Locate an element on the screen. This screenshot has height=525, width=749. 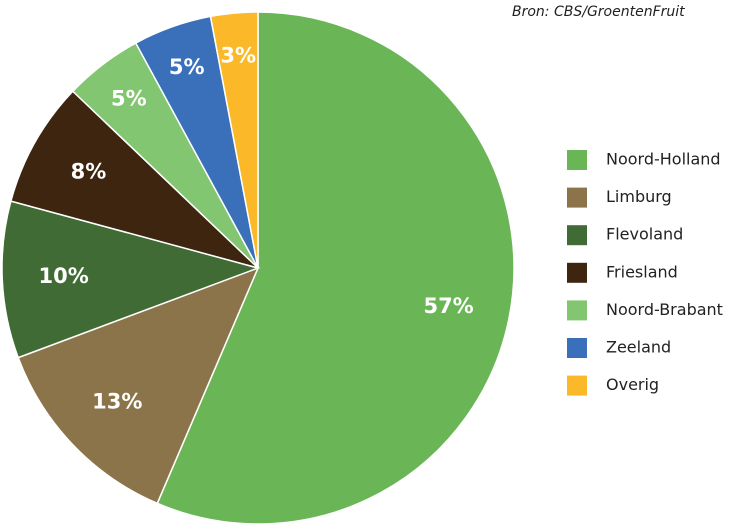
slice-label: 3% is located at coordinates (238, 55).